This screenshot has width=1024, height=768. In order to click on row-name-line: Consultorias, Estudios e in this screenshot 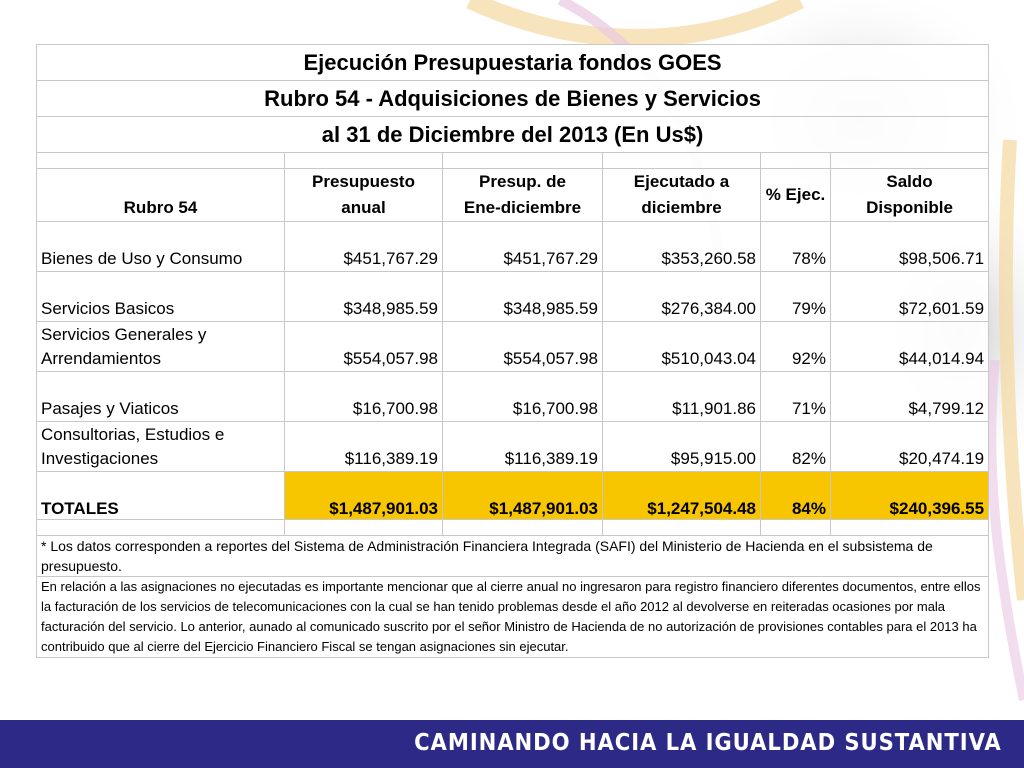, I will do `click(133, 434)`.